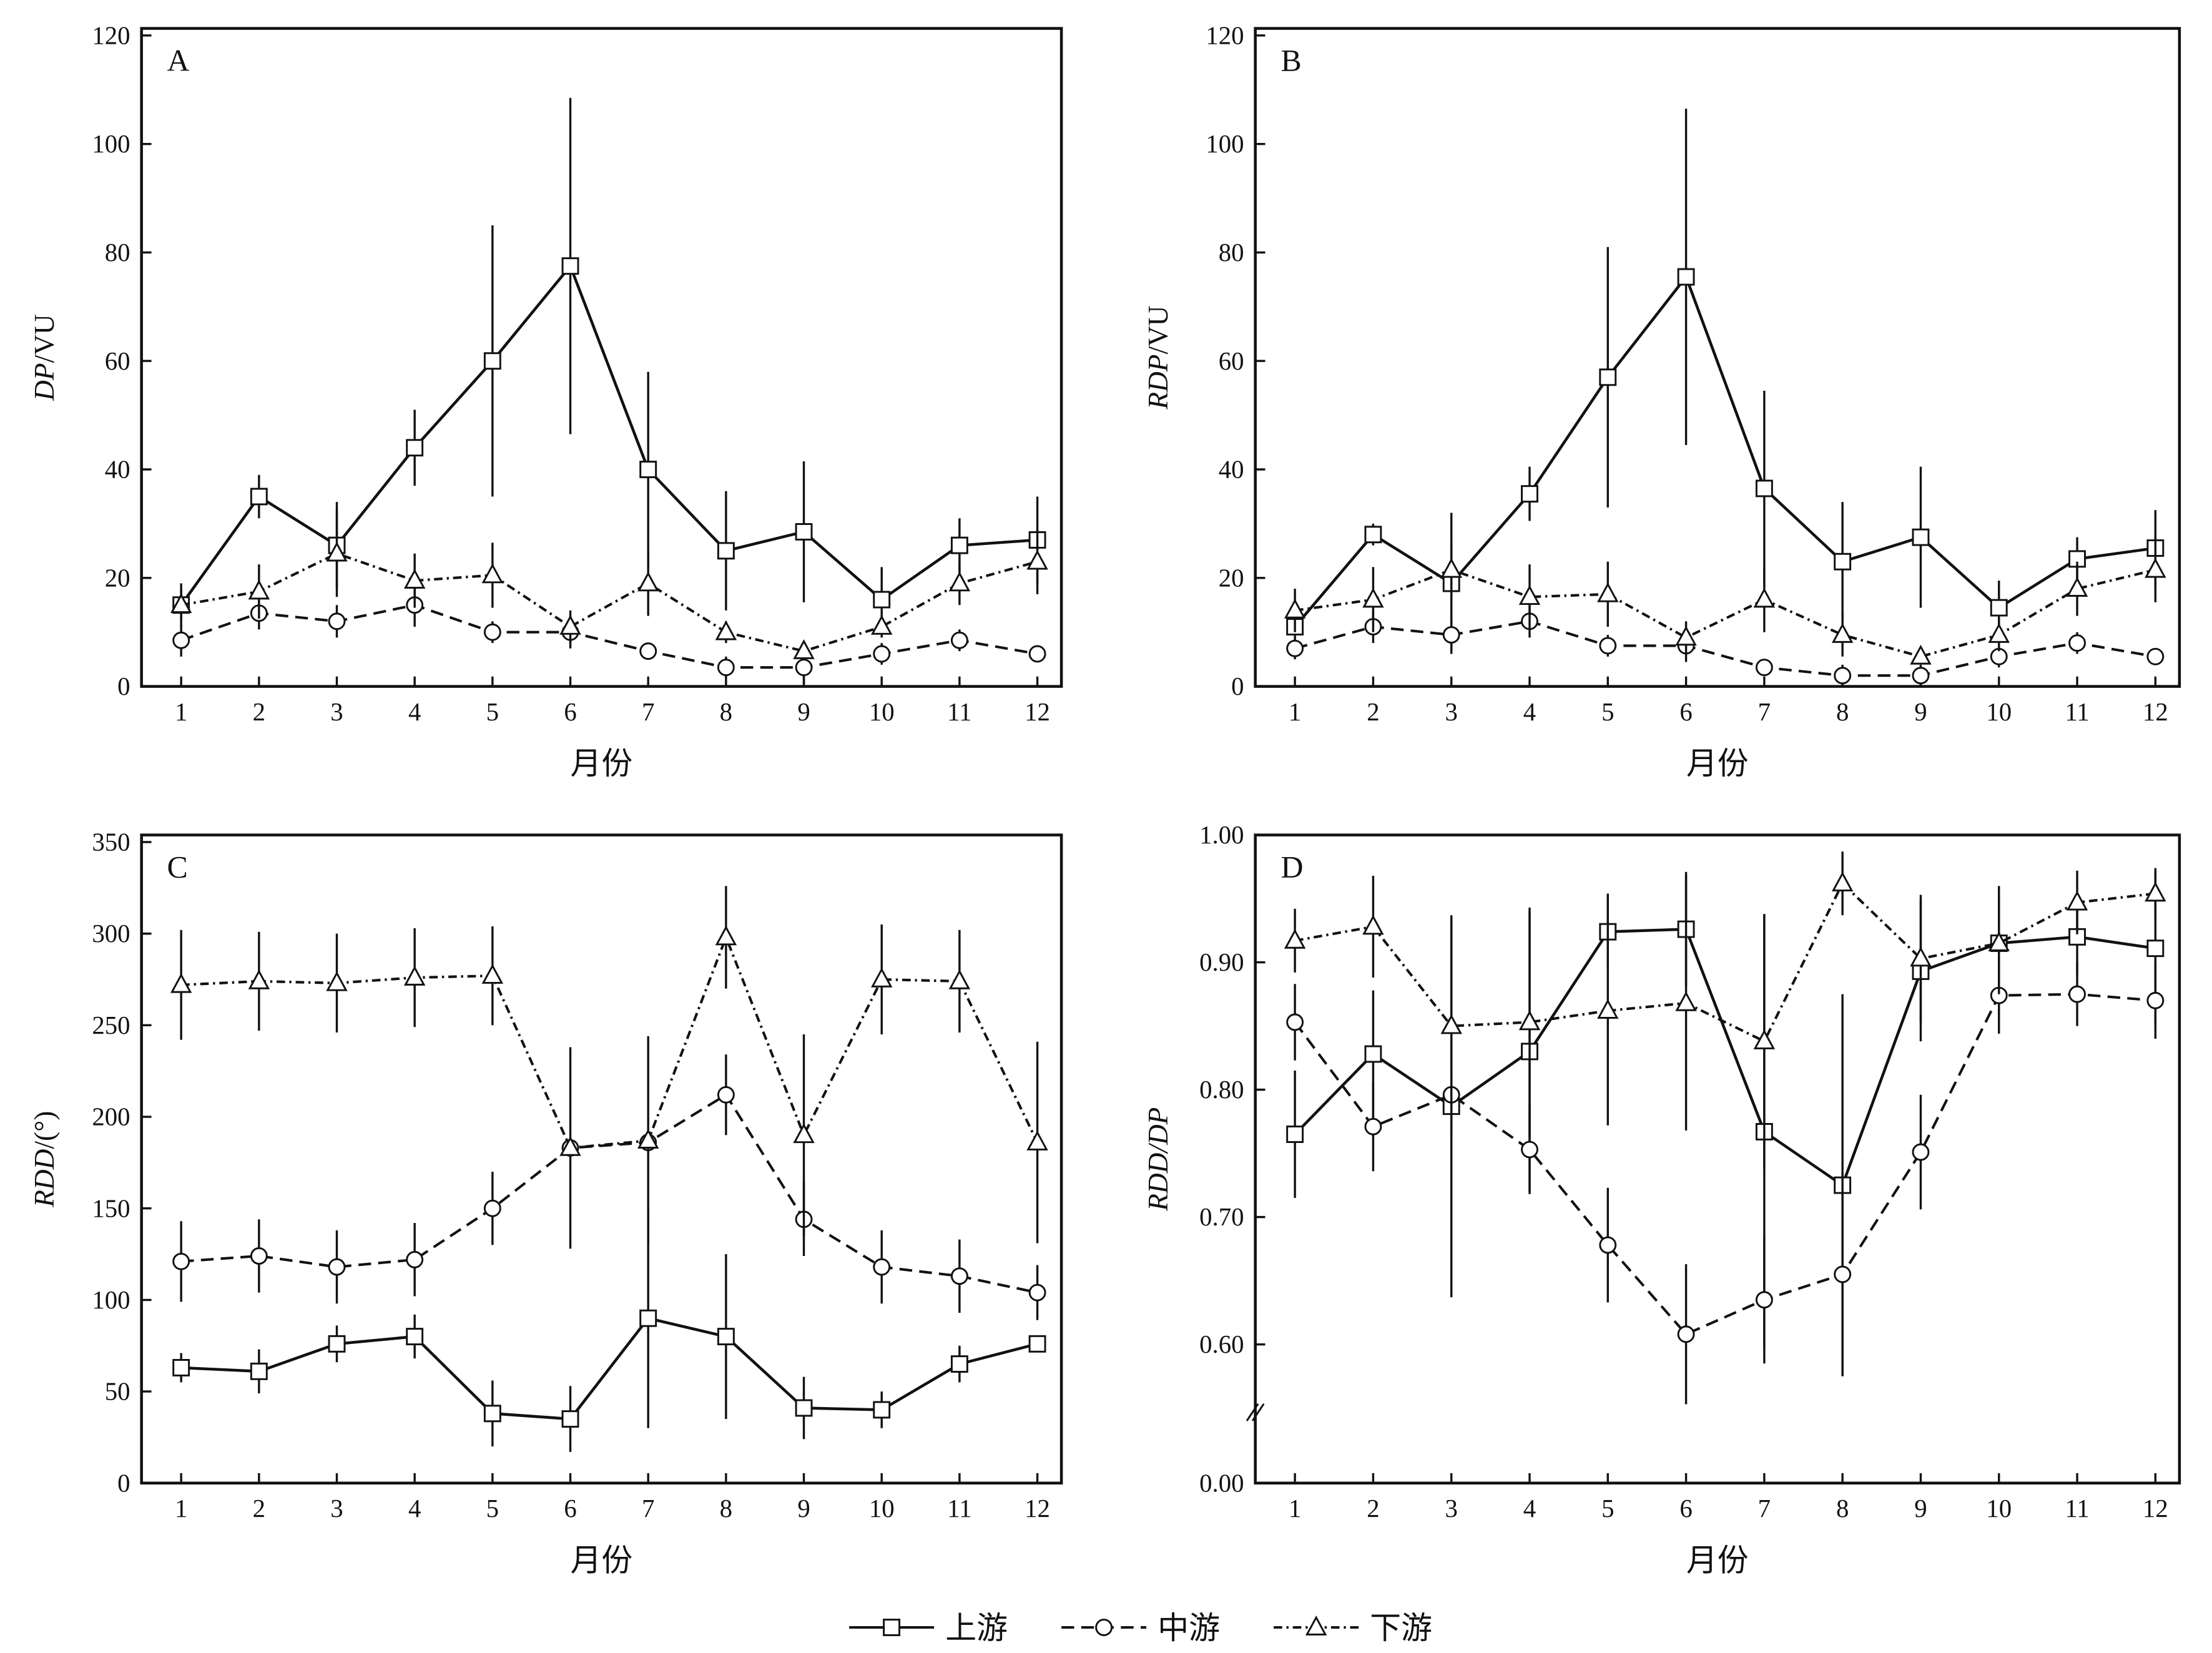 This screenshot has height=1653, width=2212. What do you see at coordinates (111, 934) in the screenshot?
I see `y-tick-label: 300` at bounding box center [111, 934].